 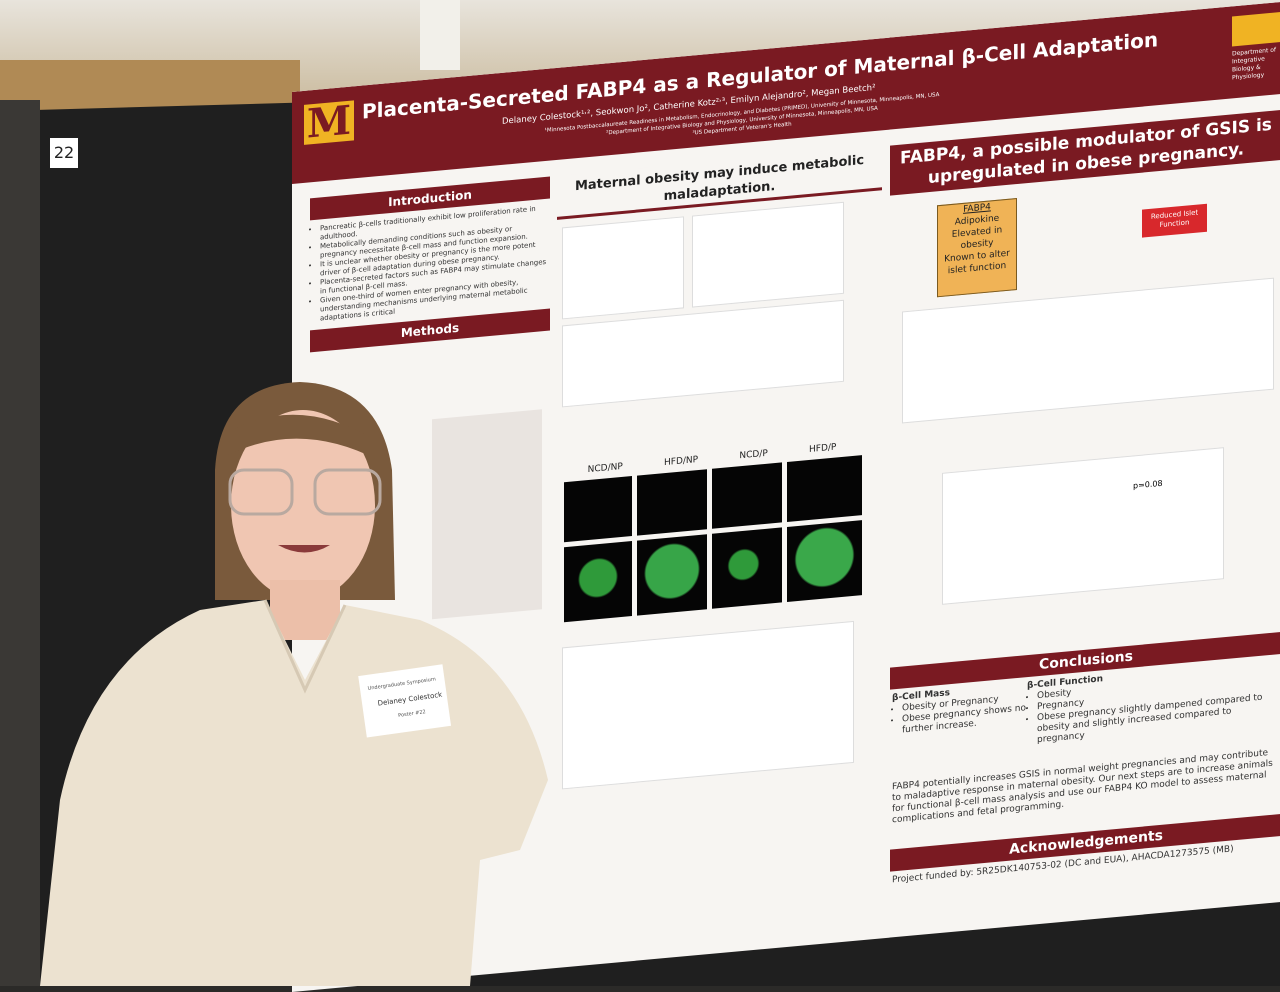 I want to click on hair-fringe, so click(x=303, y=437).